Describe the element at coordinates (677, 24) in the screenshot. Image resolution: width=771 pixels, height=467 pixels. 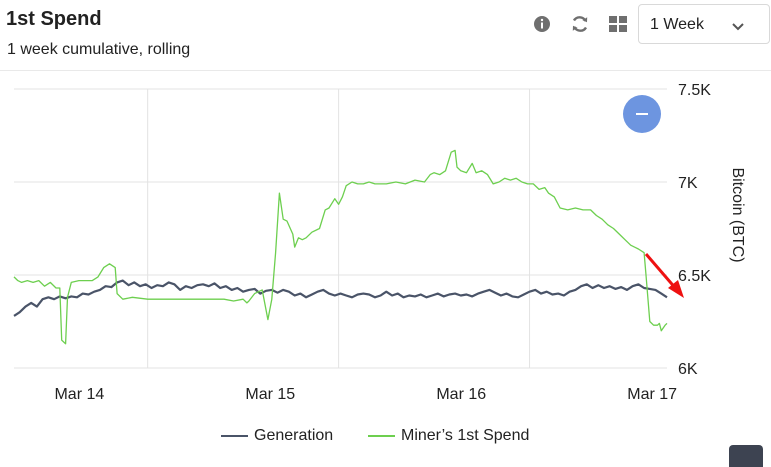
I see `range-select-value: 1 Week` at that location.